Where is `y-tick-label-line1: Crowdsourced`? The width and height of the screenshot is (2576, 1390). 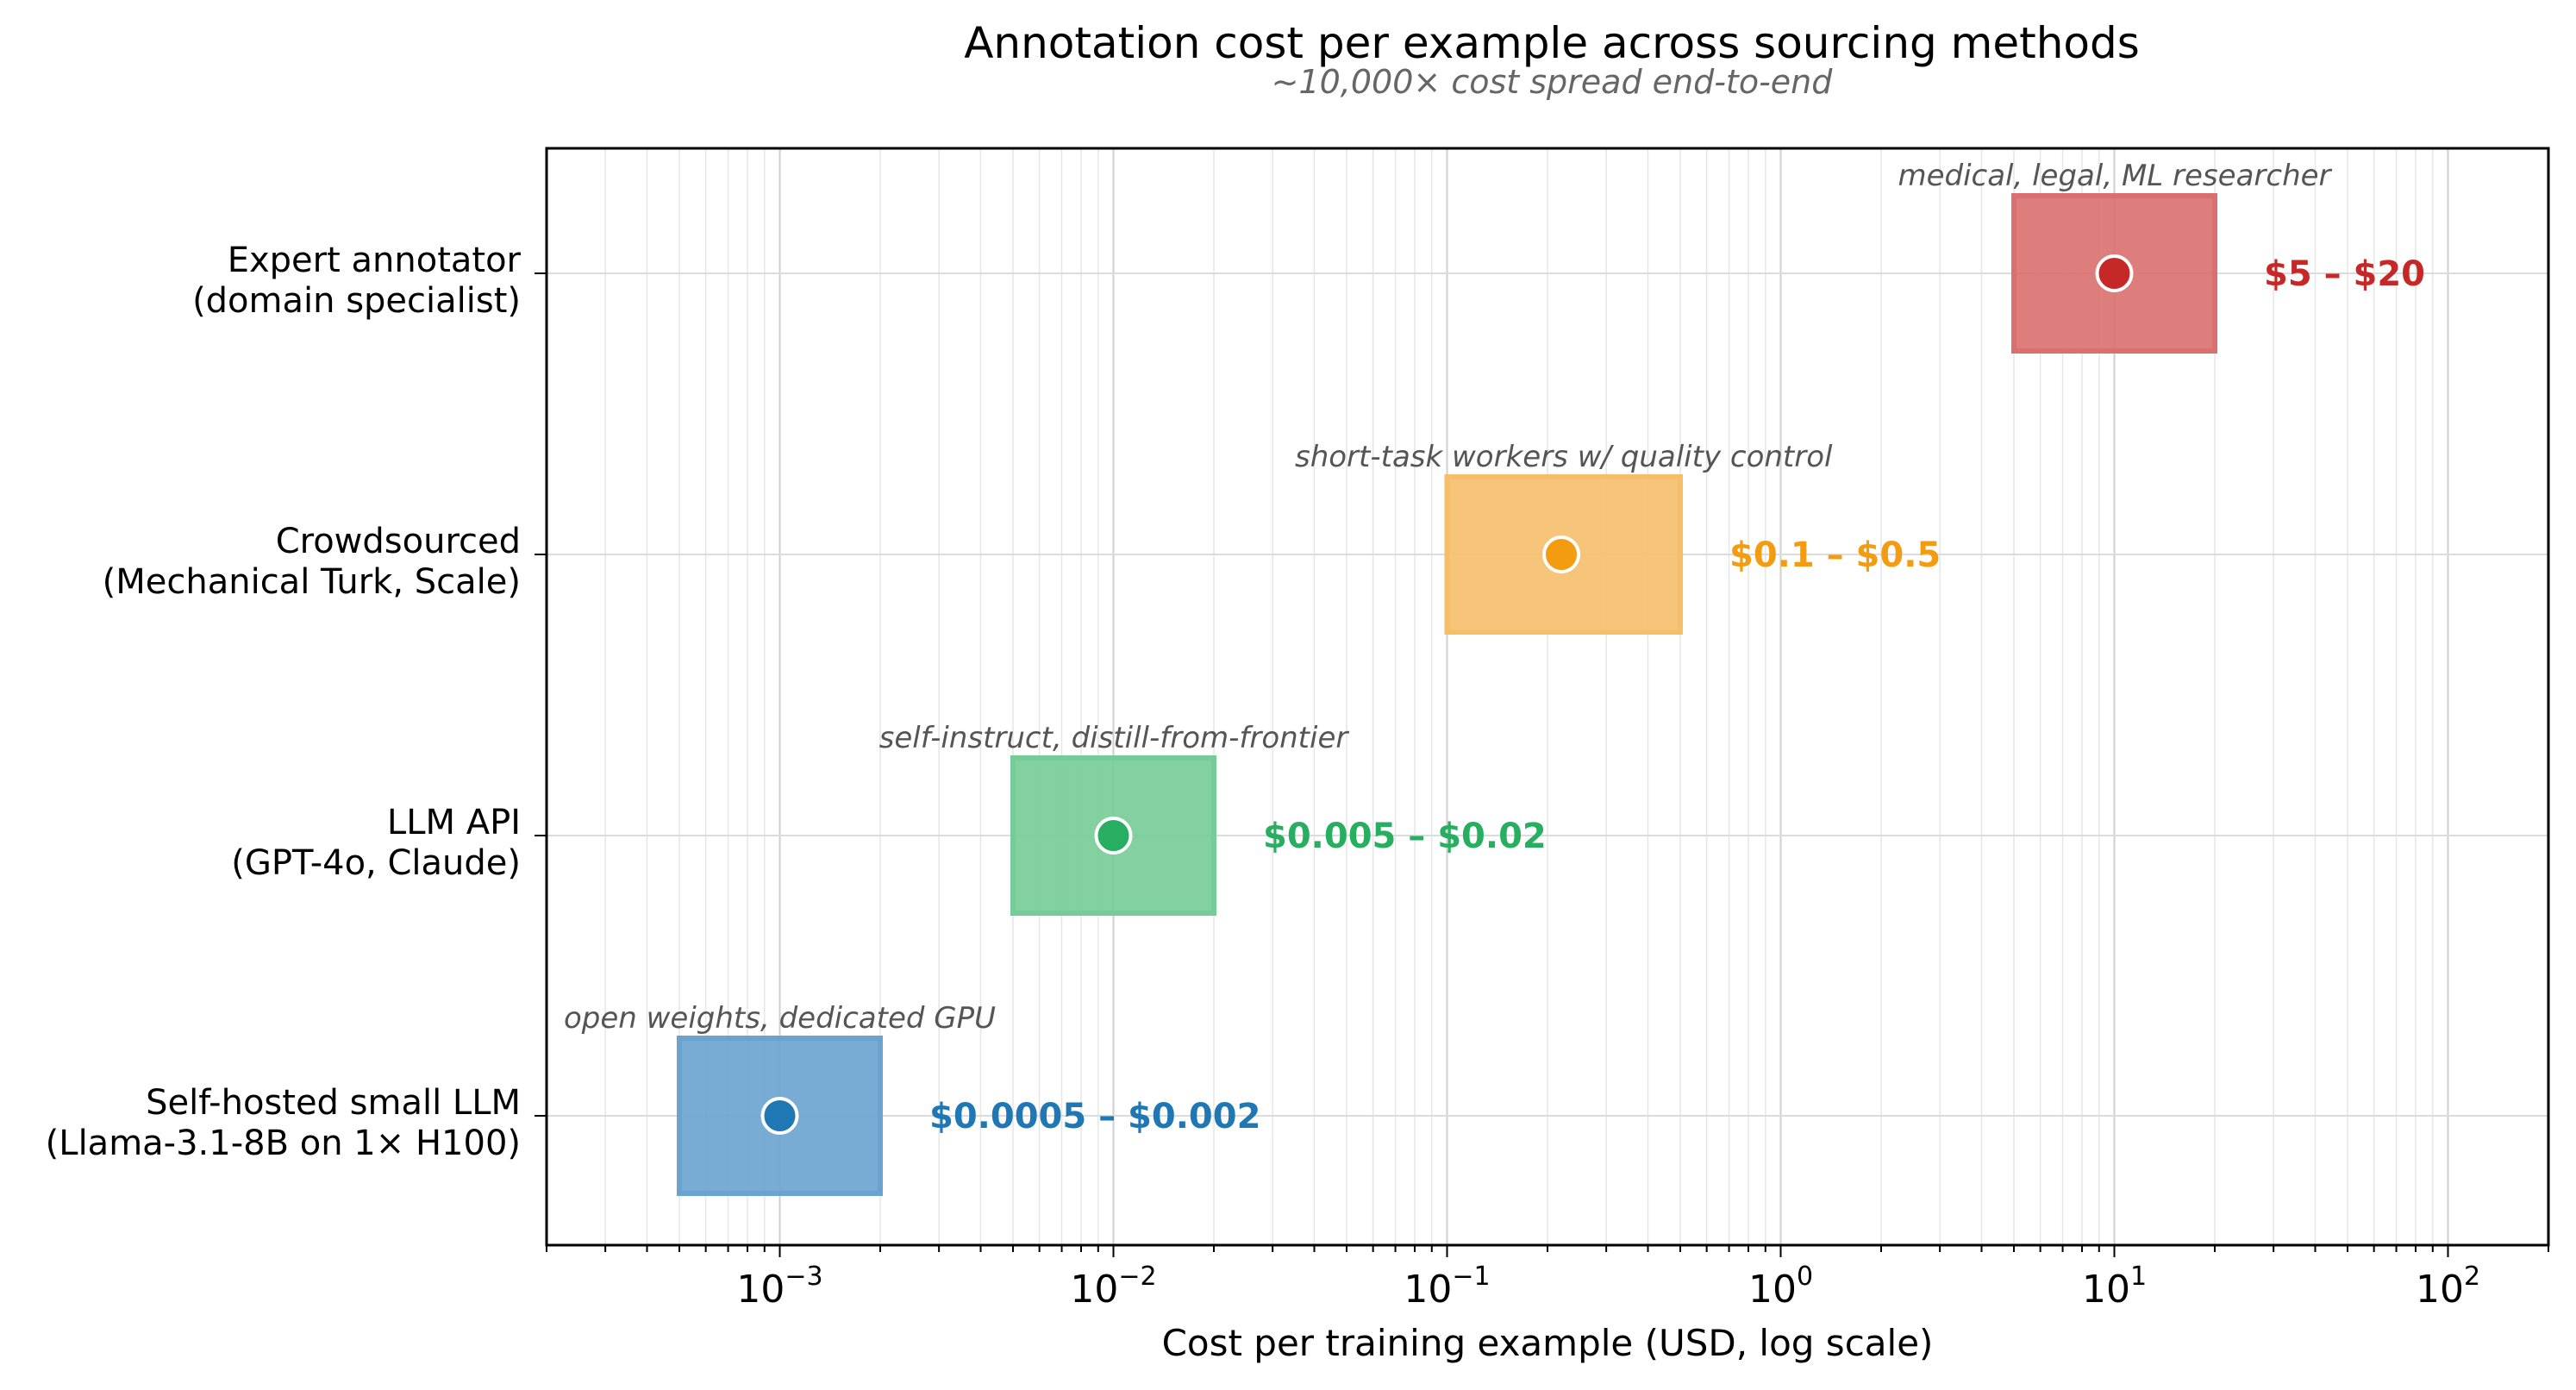 y-tick-label-line1: Crowdsourced is located at coordinates (399, 541).